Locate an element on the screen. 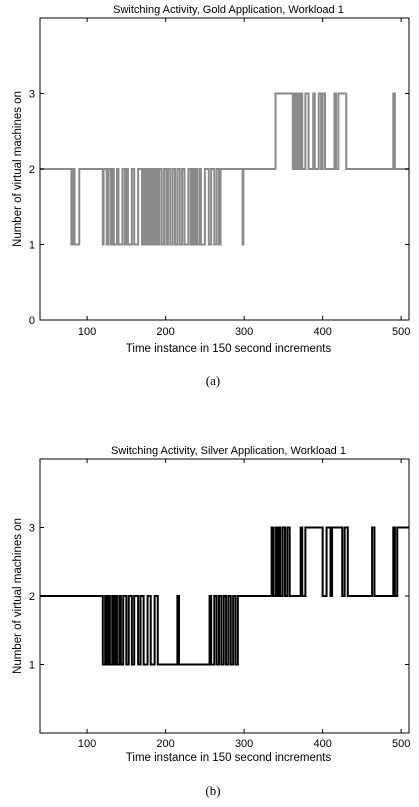 Image resolution: width=419 pixels, height=807 pixels. figure-caption: (b) is located at coordinates (212, 790).